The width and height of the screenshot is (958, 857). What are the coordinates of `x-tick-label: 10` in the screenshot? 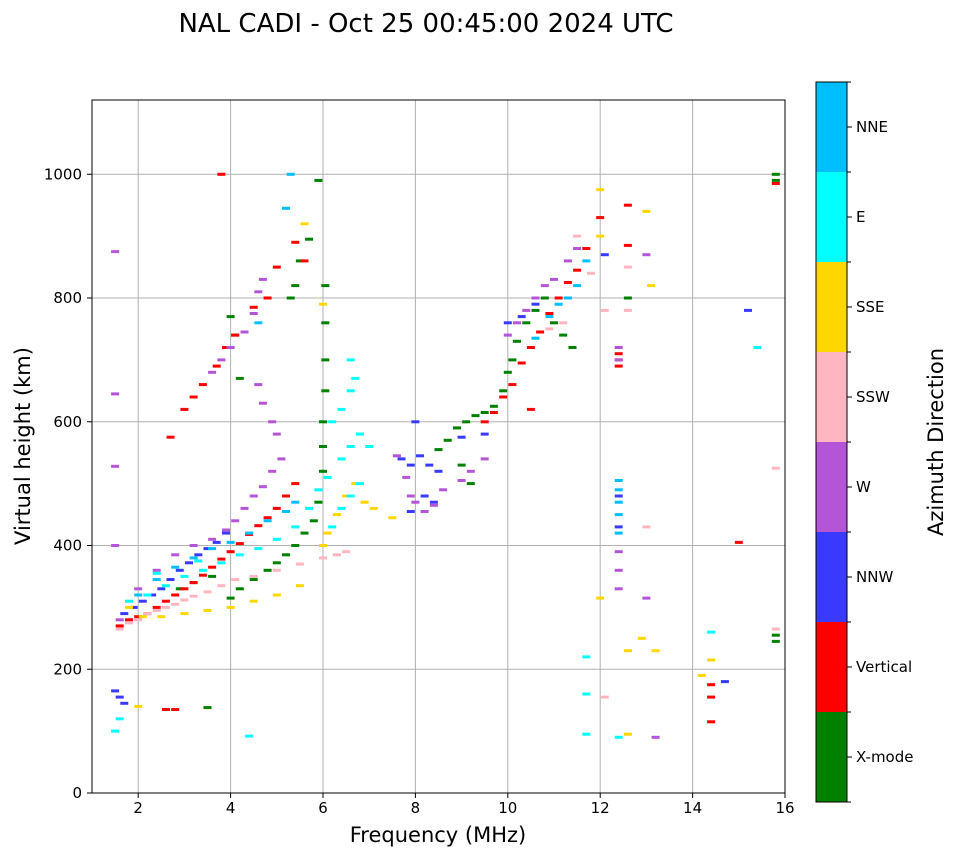 It's located at (507, 808).